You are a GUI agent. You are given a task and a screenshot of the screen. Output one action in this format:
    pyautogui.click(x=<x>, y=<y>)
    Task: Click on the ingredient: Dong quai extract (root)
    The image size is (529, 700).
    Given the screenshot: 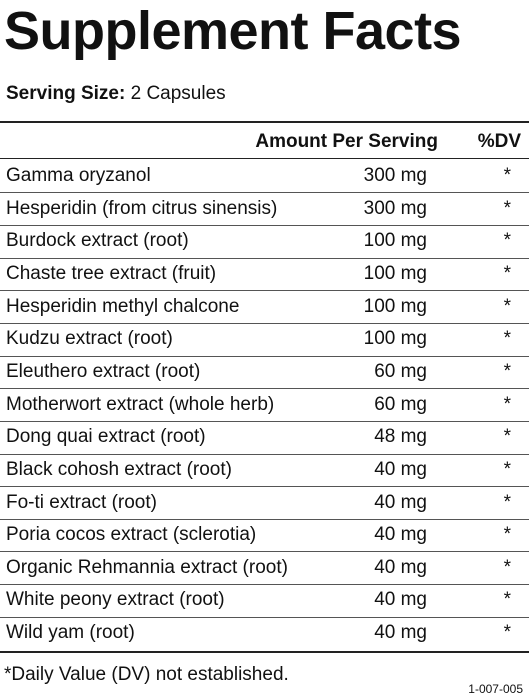 What is the action you would take?
    pyautogui.click(x=106, y=437)
    